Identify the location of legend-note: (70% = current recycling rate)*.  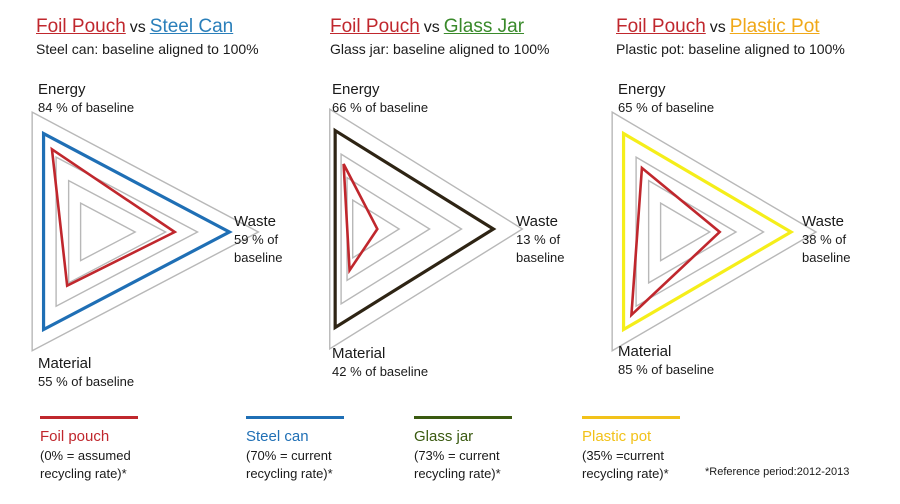
(289, 464).